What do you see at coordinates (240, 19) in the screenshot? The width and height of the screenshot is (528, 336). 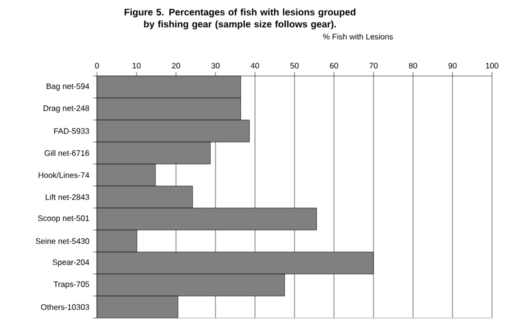 I see `chart-title: Figure 5. Percentages of fish with lesions grouped by fishing gear (sample size follows gear).` at bounding box center [240, 19].